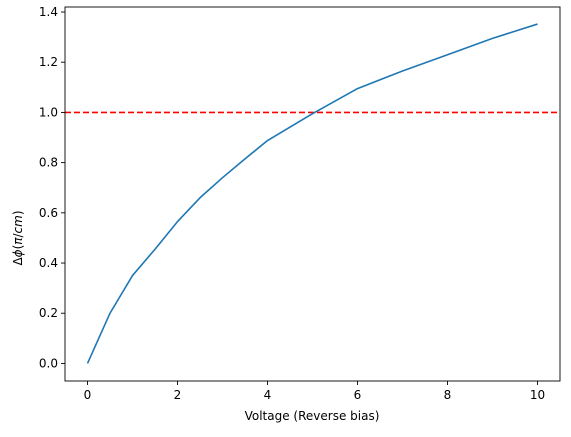  I want to click on y-axis-label-close-paren: ), so click(18, 212).